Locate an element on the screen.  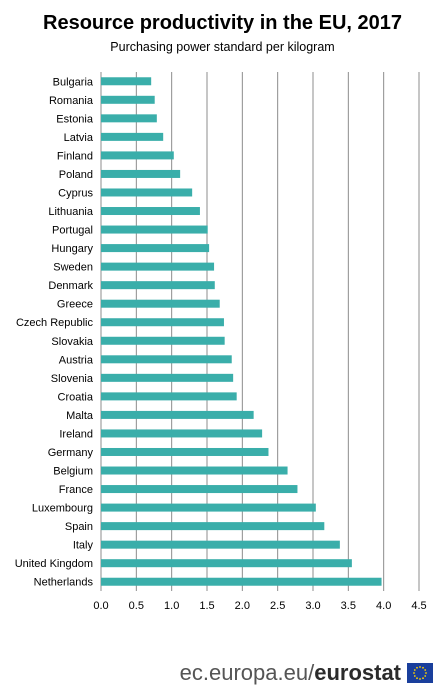
footer-brand-name: eurostat is located at coordinates (357, 672).